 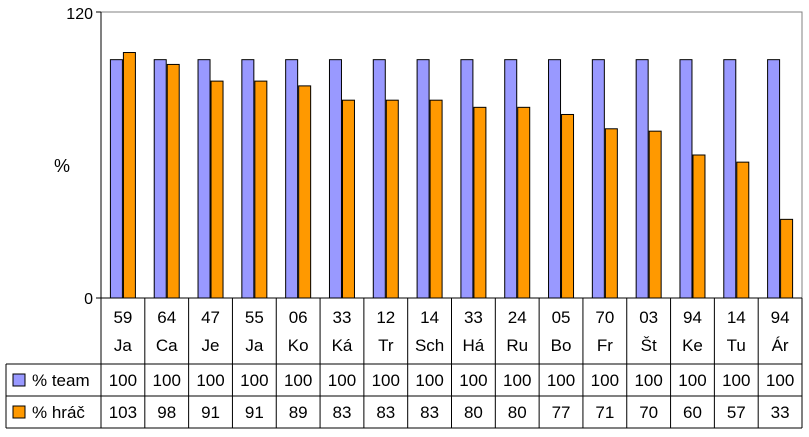 I want to click on category-label-11-1: Fr, so click(x=605, y=345).